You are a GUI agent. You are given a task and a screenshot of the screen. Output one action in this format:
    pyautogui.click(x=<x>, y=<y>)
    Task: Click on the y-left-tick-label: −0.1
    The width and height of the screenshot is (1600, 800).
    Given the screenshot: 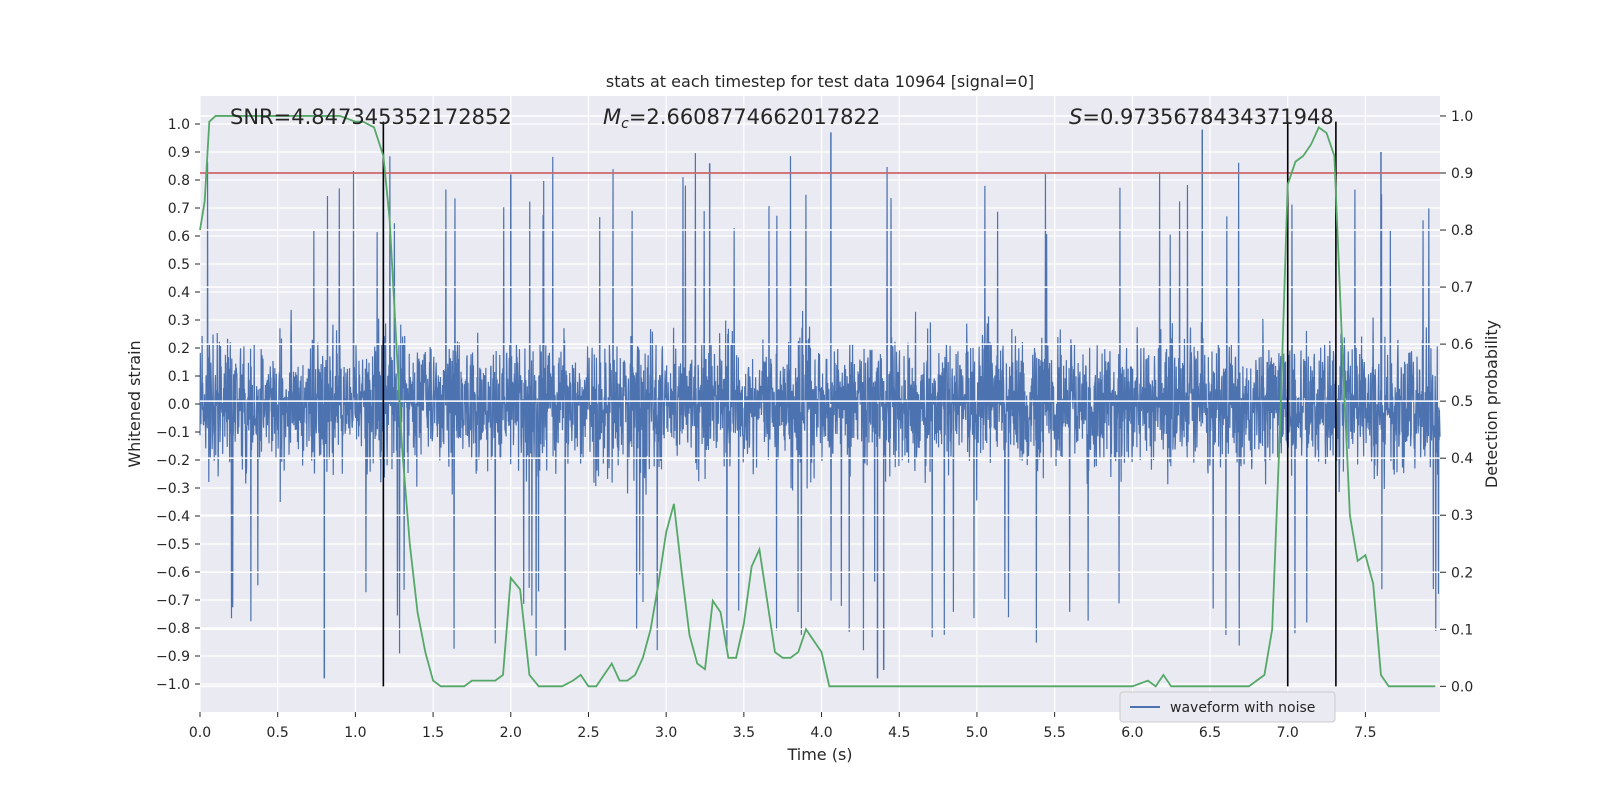 What is the action you would take?
    pyautogui.click(x=173, y=433)
    